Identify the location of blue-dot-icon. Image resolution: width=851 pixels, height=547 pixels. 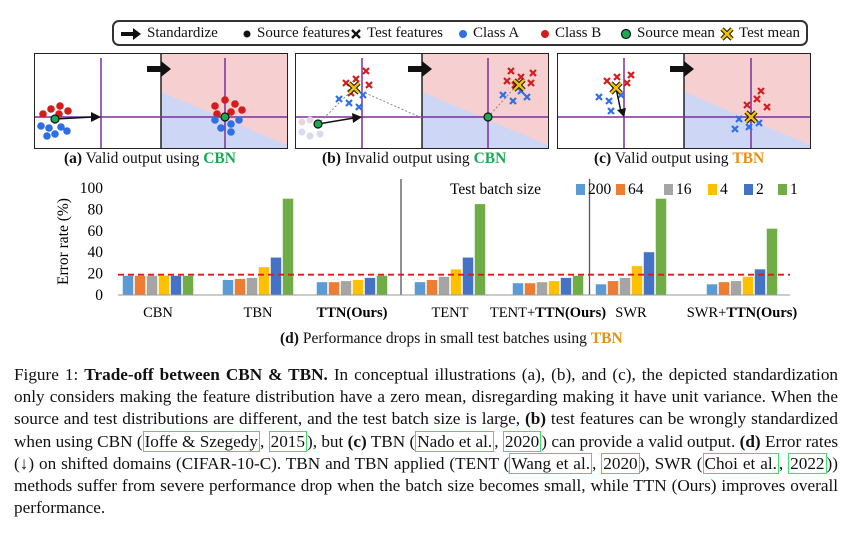
(463, 33).